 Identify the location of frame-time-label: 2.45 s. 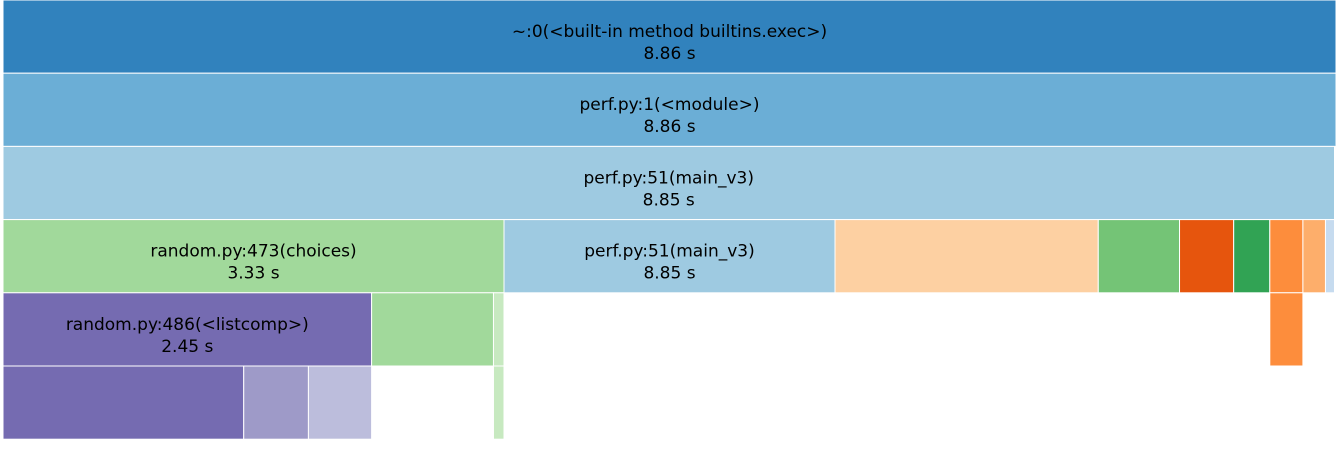
(187, 347).